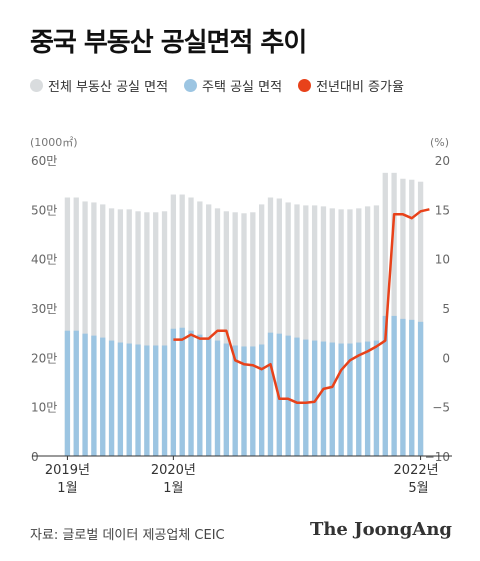 This screenshot has height=561, width=480. What do you see at coordinates (191, 85) in the screenshot?
I see `legend-swatch-housing` at bounding box center [191, 85].